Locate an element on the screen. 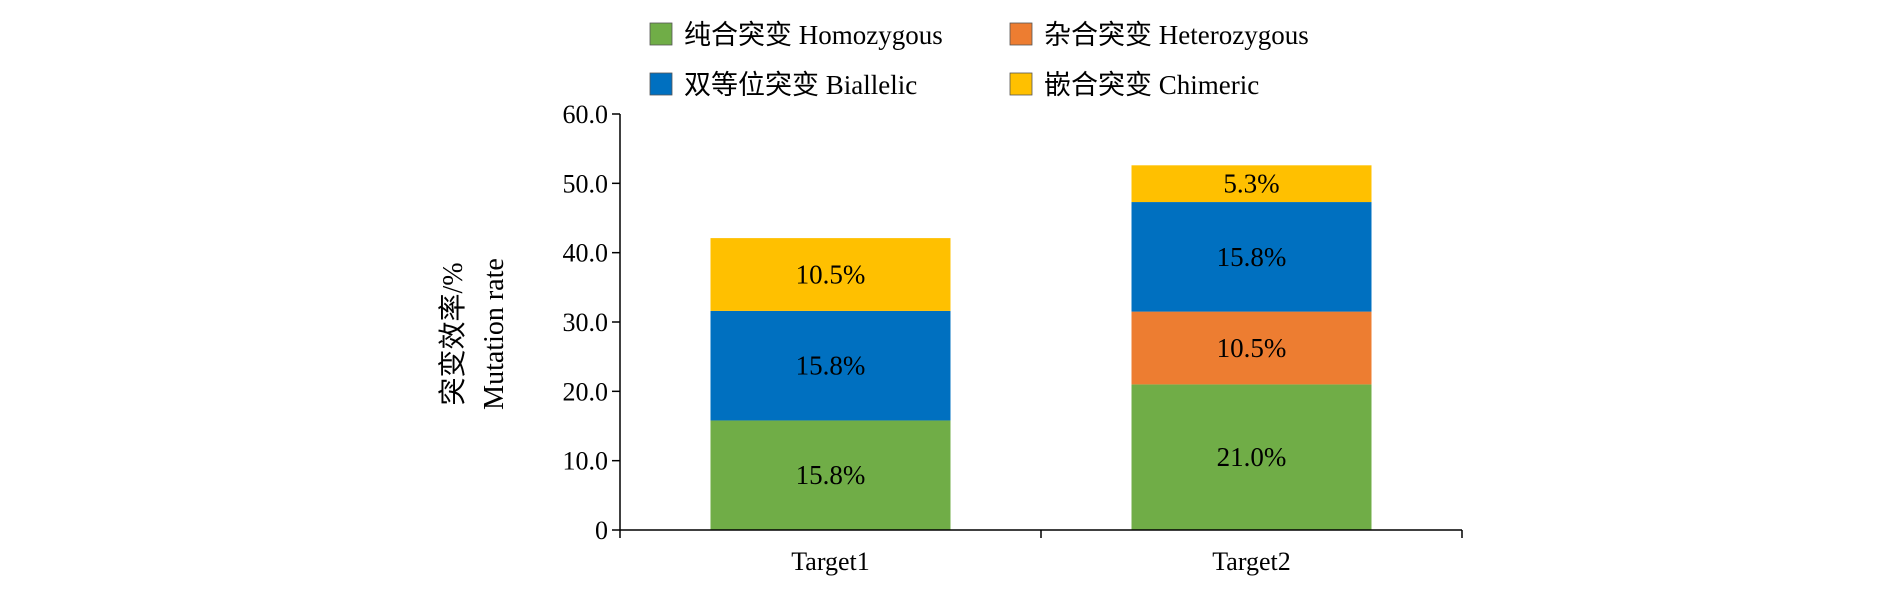 This screenshot has height=595, width=1890. y-tick-label: 60.0 is located at coordinates (586, 114).